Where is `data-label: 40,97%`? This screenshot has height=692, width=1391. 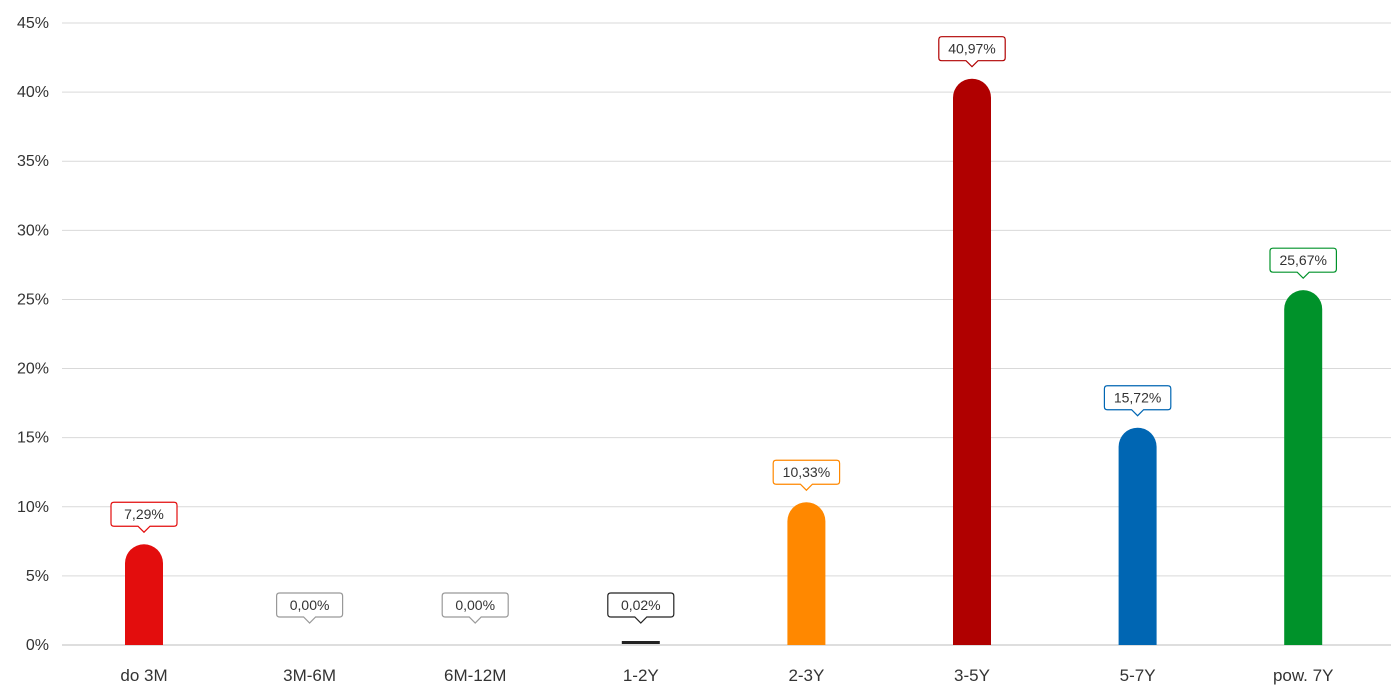 data-label: 40,97% is located at coordinates (971, 49).